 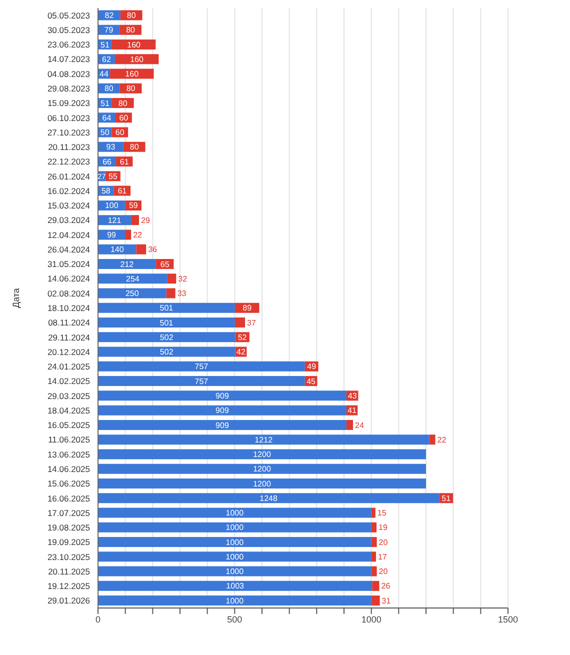 I want to click on x-tick-label: 500, so click(x=234, y=619).